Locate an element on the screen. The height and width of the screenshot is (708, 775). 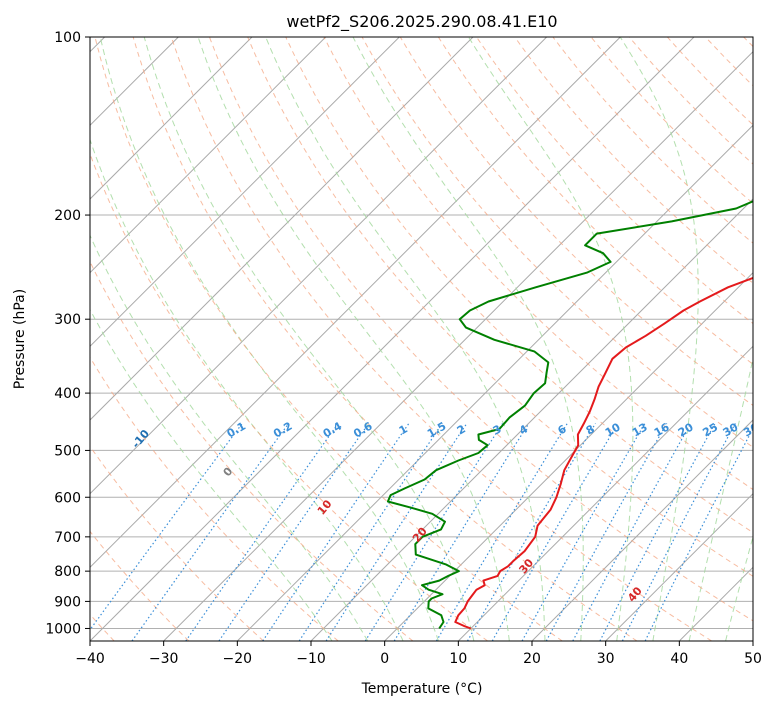
y-tick-label: 300 is located at coordinates (67, 320).